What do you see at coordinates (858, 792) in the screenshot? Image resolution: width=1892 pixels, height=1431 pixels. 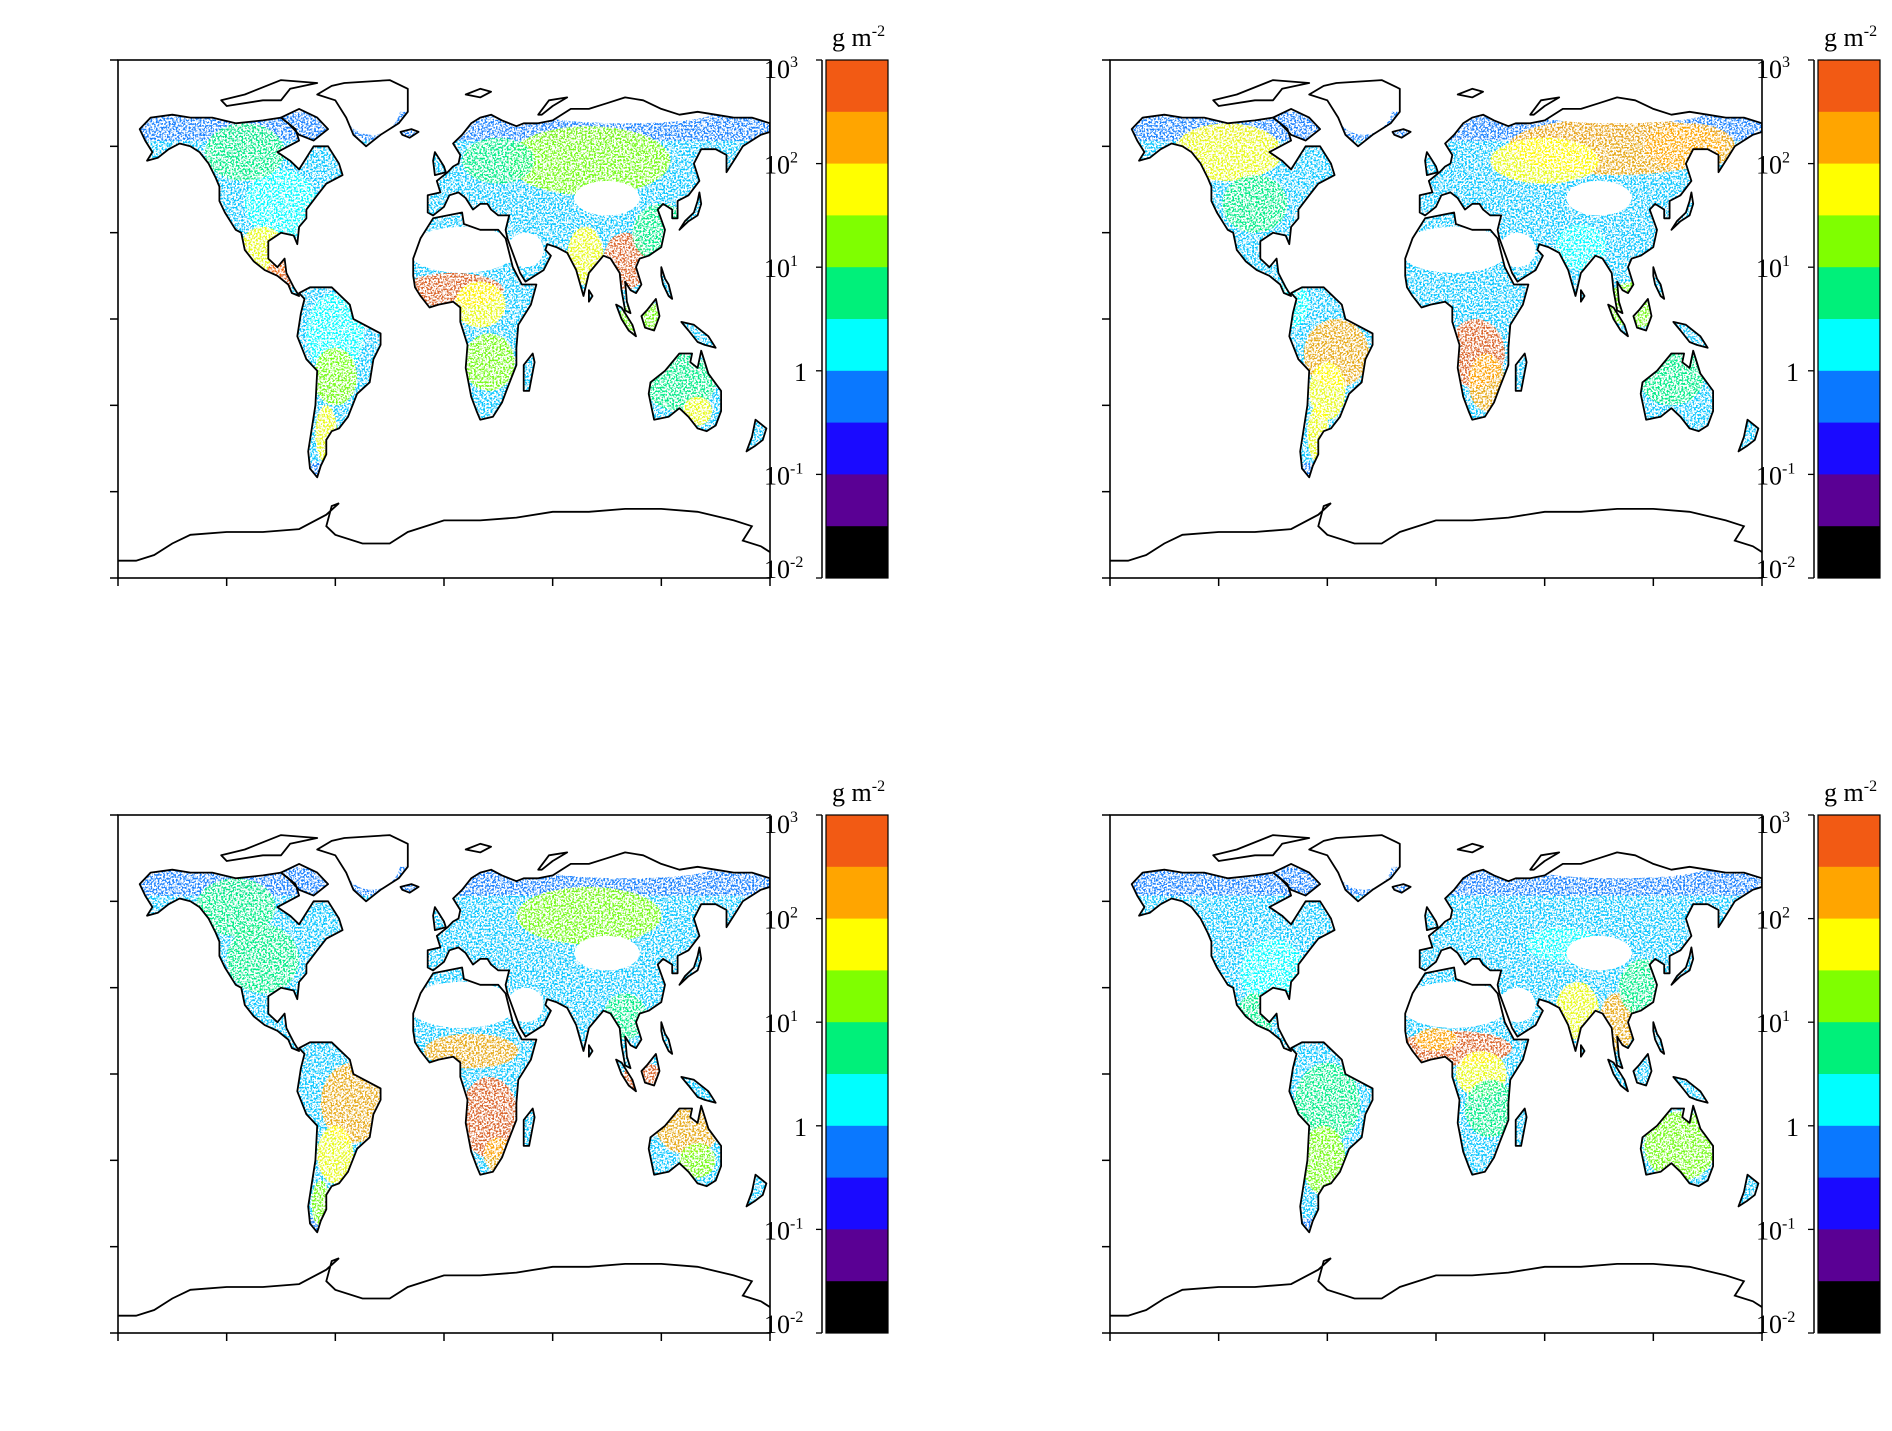 I see `colorbar-unit: g m-2` at bounding box center [858, 792].